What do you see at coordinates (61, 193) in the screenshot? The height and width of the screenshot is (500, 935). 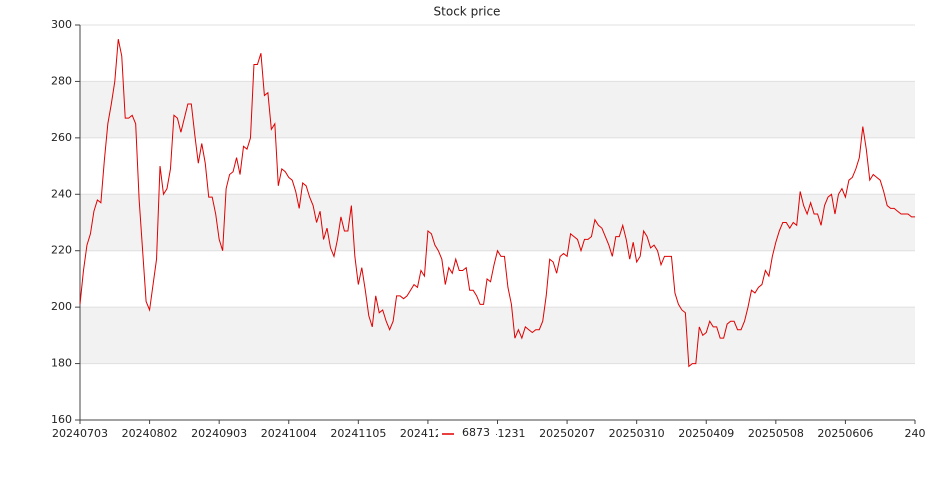 I see `y-tick-label: 240` at bounding box center [61, 193].